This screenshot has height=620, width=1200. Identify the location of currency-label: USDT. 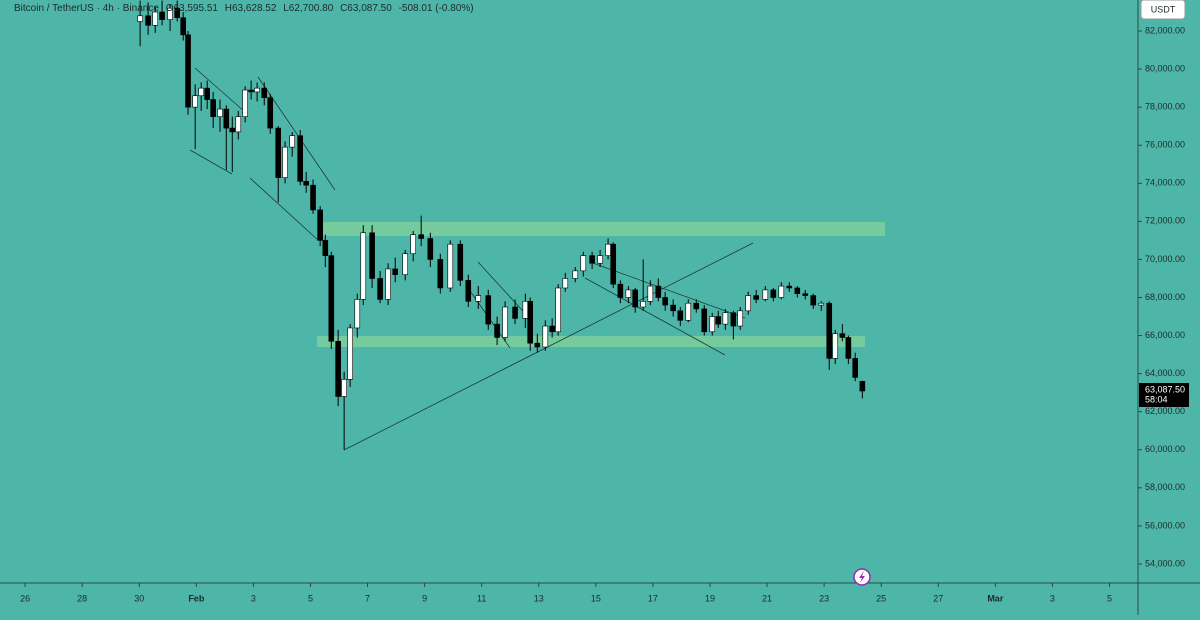
(1163, 9).